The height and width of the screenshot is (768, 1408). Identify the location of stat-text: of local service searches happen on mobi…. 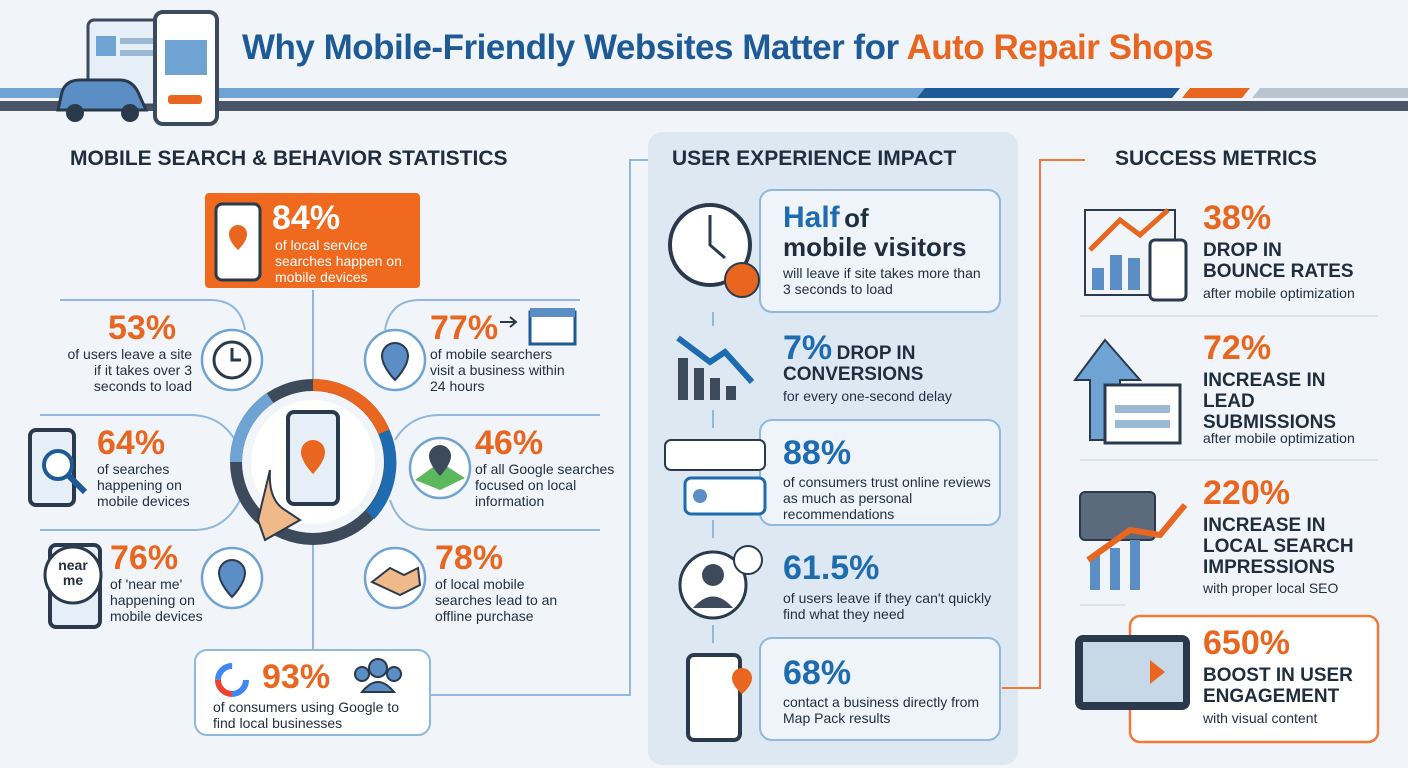
(338, 261).